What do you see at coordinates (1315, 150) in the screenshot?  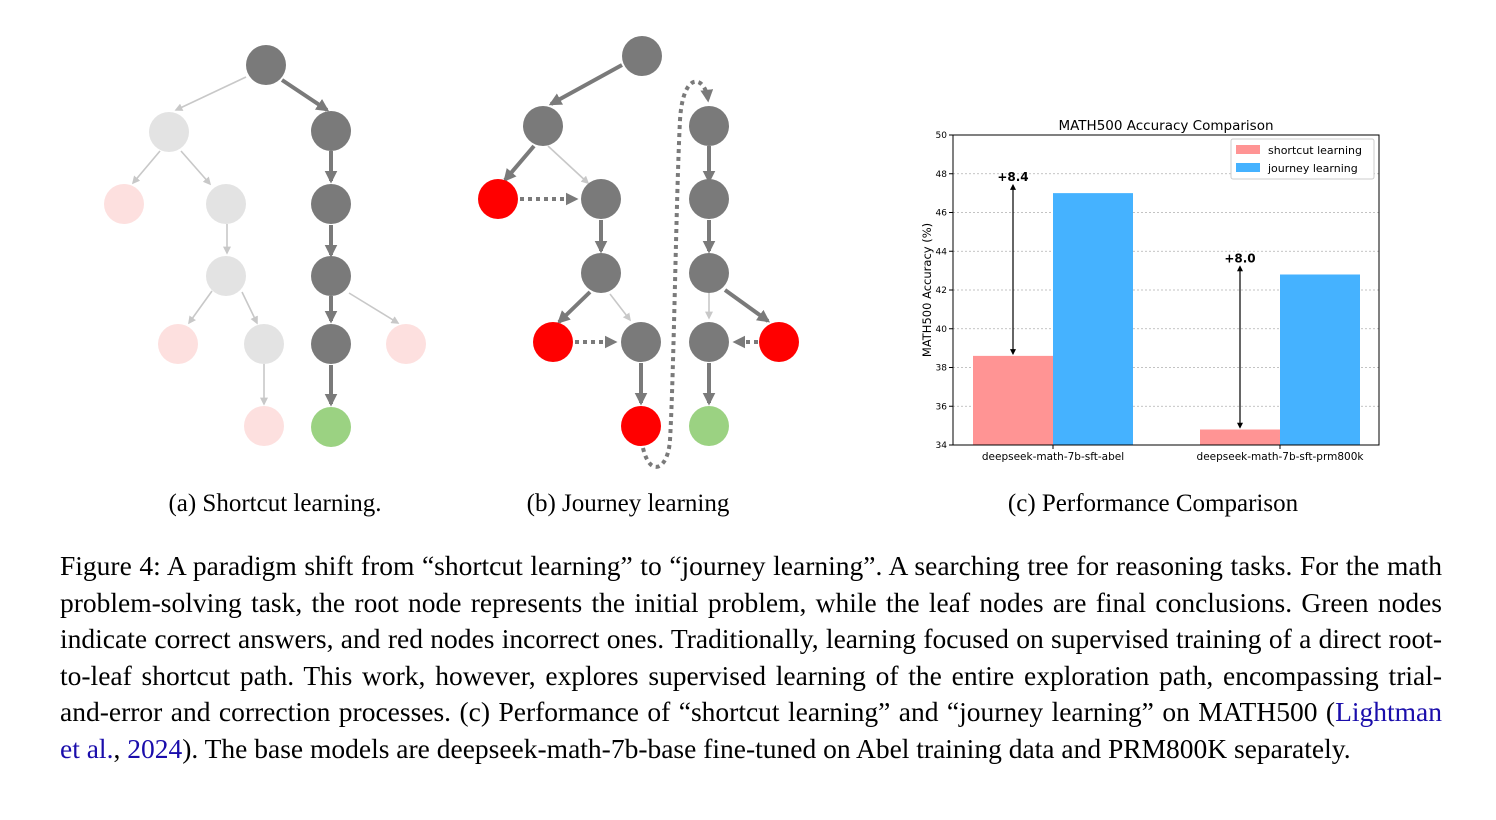 I see `legend-label: shortcut learning` at bounding box center [1315, 150].